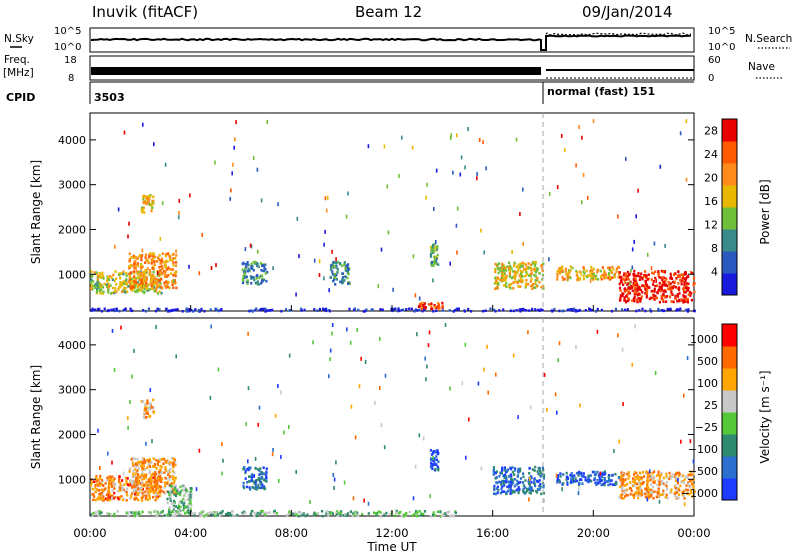  Describe the element at coordinates (398, 39) in the screenshot. I see `noise-panel: N.Sky 10^5 10^0 10^5 10^0 N.Search` at that location.